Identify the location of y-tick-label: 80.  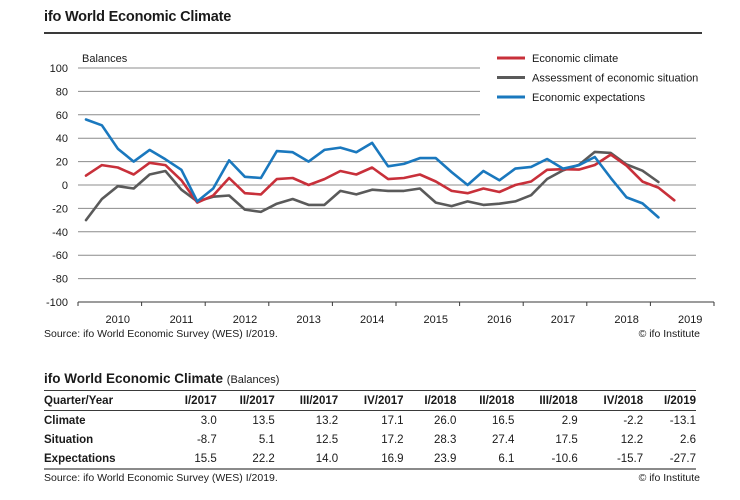
(62, 92).